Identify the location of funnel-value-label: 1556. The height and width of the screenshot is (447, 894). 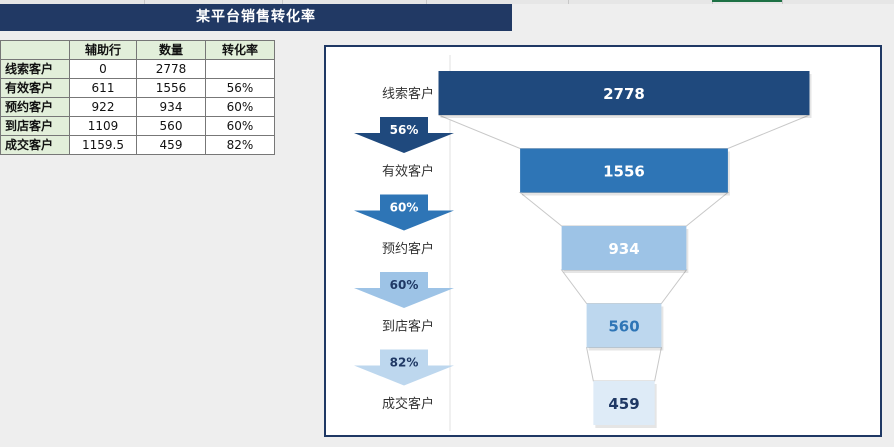
(624, 172).